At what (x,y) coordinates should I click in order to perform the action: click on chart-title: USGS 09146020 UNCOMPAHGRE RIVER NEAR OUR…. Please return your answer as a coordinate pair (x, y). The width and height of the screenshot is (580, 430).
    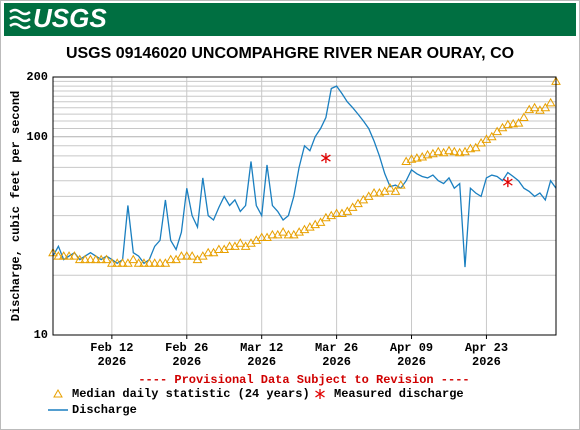
    Looking at the image, I should click on (290, 53).